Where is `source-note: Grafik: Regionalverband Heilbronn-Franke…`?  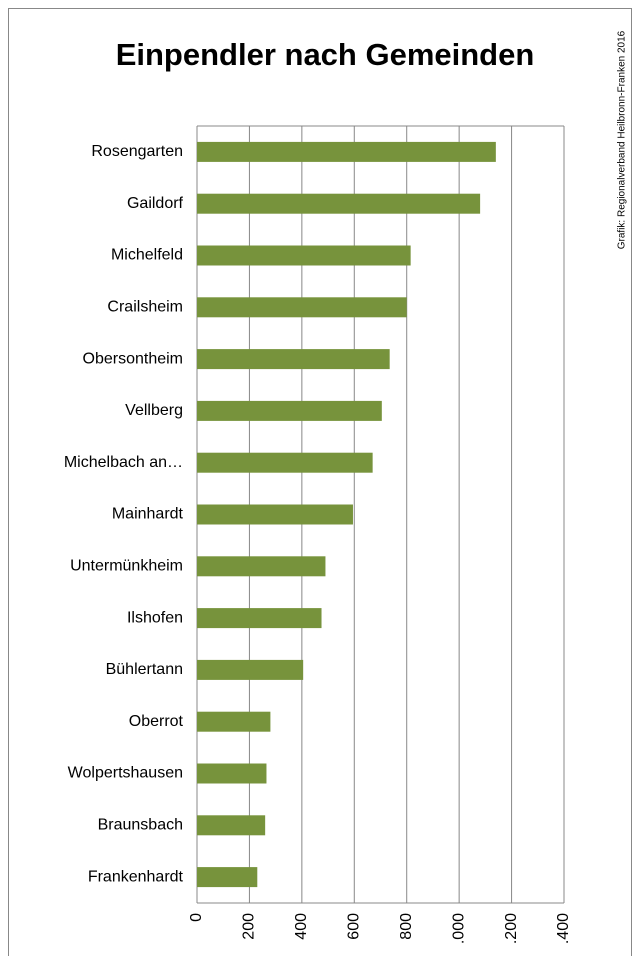
source-note: Grafik: Regionalverband Heilbronn-Franke… is located at coordinates (622, 139).